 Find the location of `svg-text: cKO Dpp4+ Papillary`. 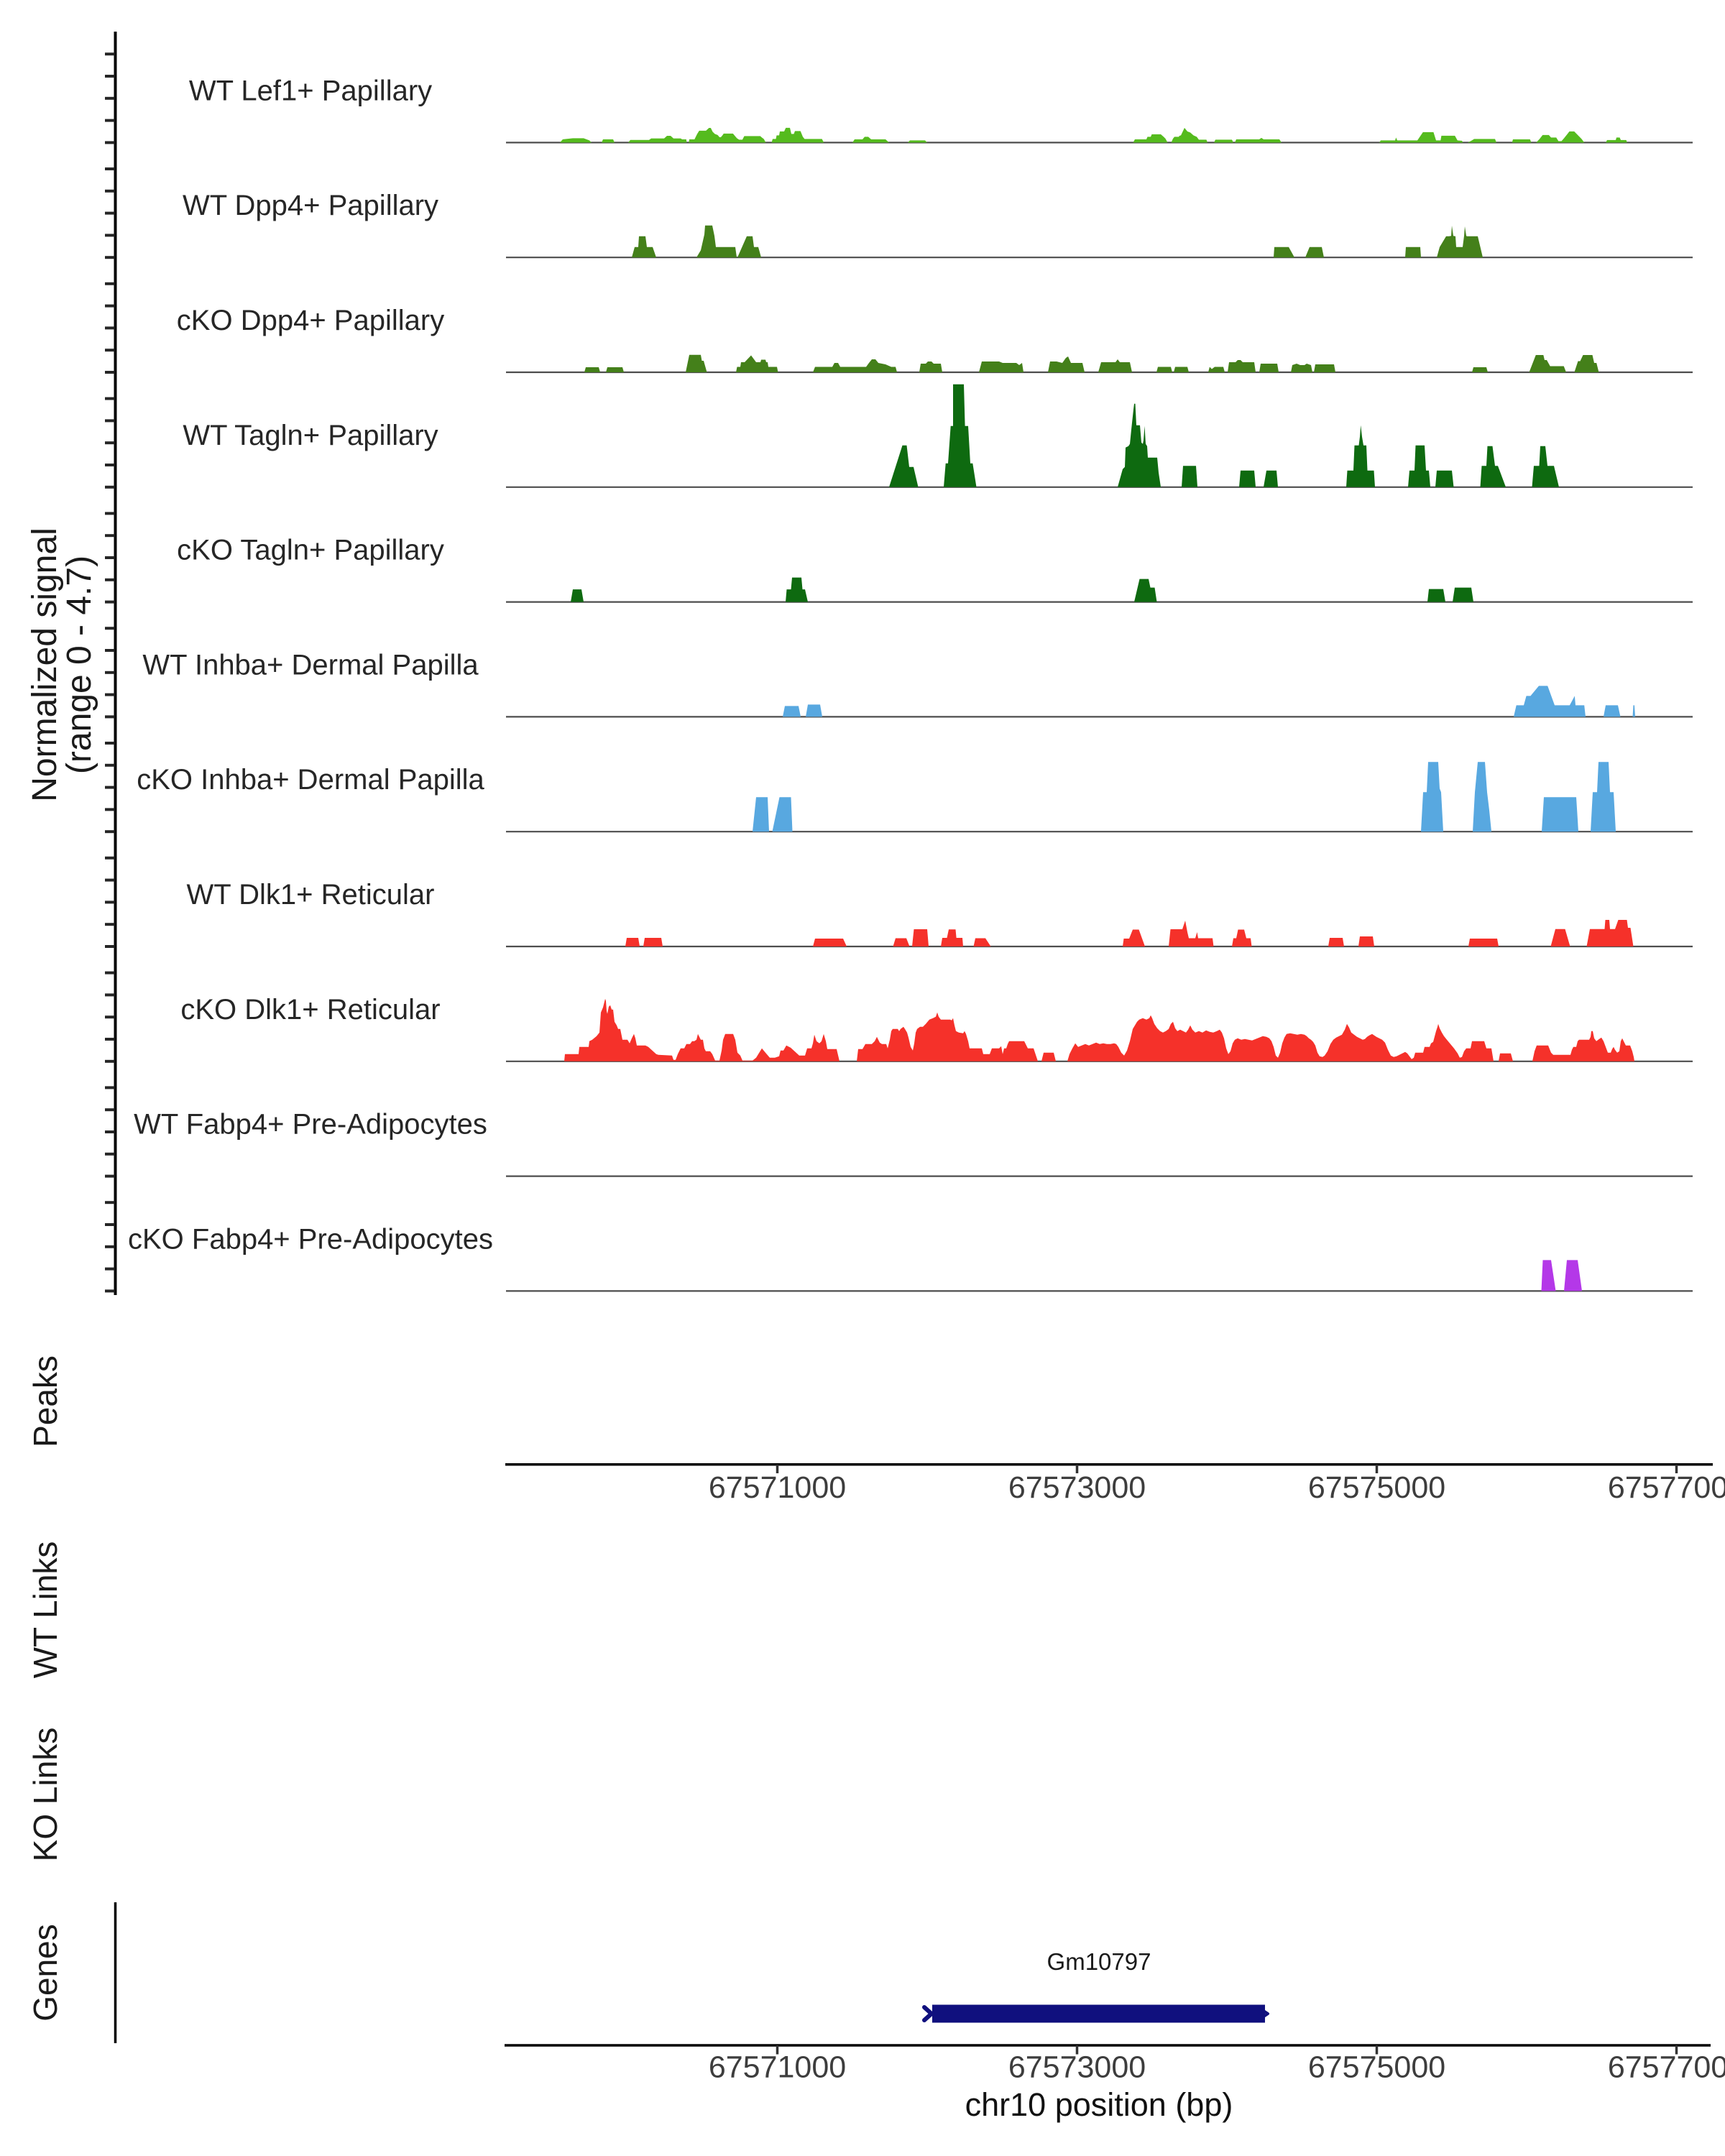

svg-text: cKO Dpp4+ Papillary is located at coordinates (310, 321).